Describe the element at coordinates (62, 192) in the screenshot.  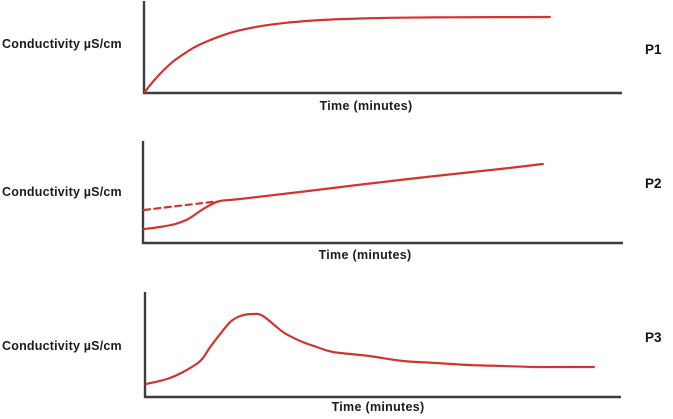
I see `y-axis-label-p2: Conductivity µS/cm` at that location.